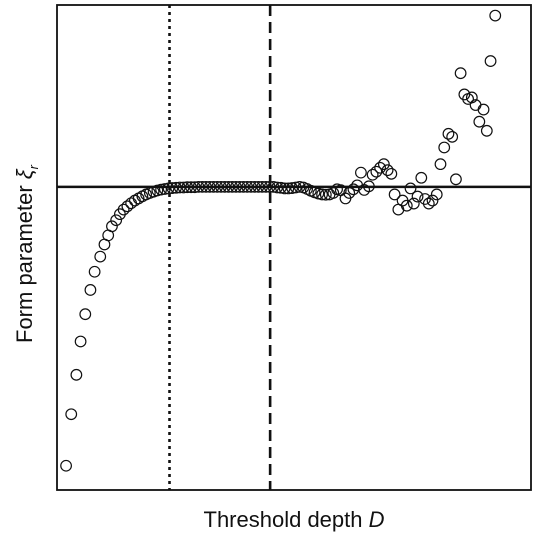  What do you see at coordinates (294, 519) in the screenshot?
I see `x-axis-label: Threshold depth D` at bounding box center [294, 519].